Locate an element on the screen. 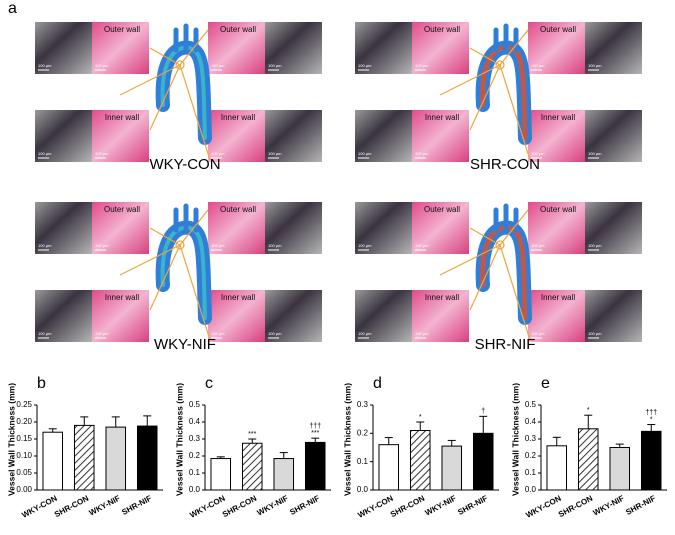 Image resolution: width=675 pixels, height=535 pixels. y-tick-label: 0.25 is located at coordinates (24, 404).